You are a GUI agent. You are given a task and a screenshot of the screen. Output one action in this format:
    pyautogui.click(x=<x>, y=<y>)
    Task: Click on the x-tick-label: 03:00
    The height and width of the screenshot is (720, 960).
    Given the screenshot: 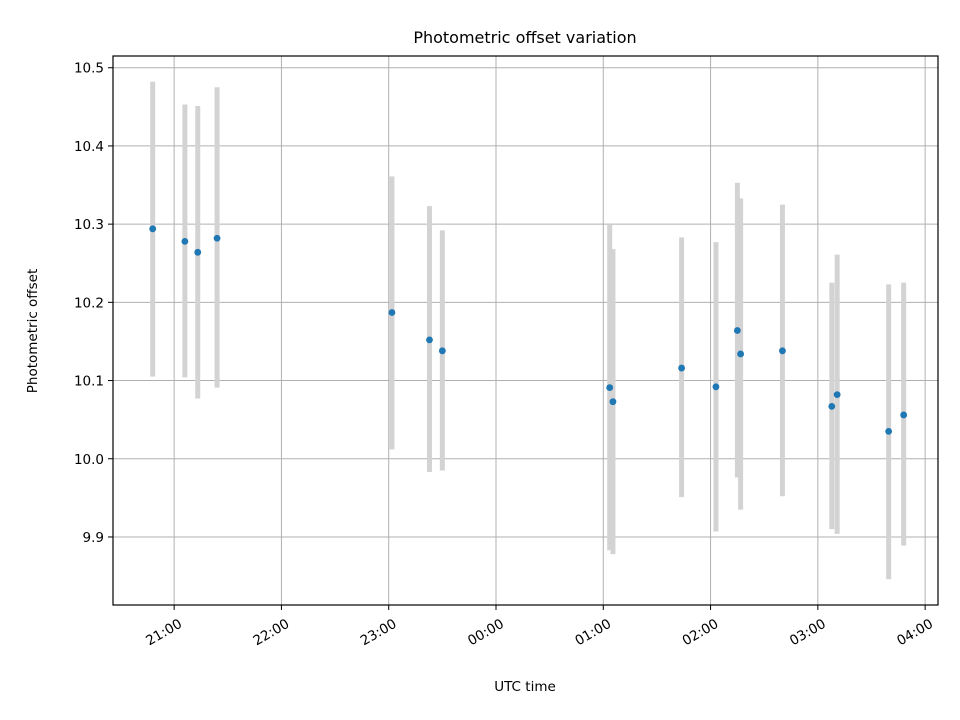 What is the action you would take?
    pyautogui.click(x=808, y=632)
    